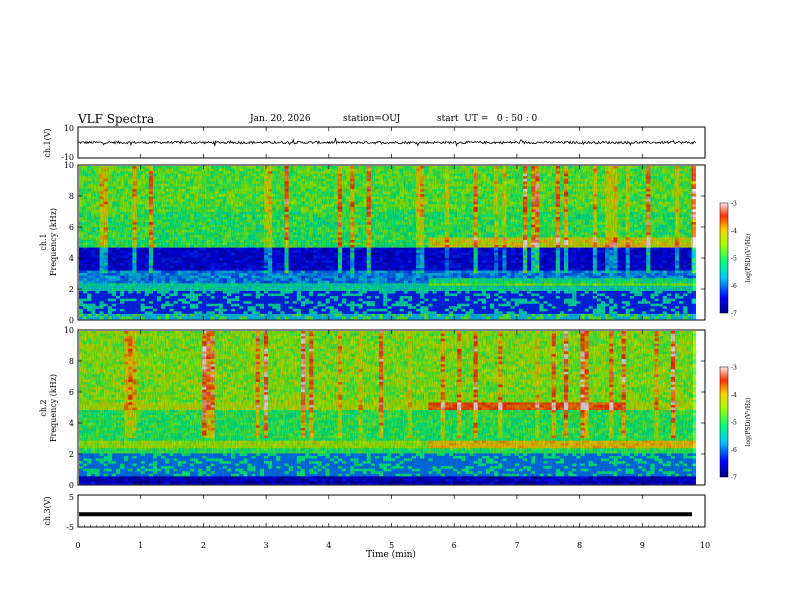  Describe the element at coordinates (280, 119) in the screenshot. I see `date-label: Jan. 20, 2026` at that location.